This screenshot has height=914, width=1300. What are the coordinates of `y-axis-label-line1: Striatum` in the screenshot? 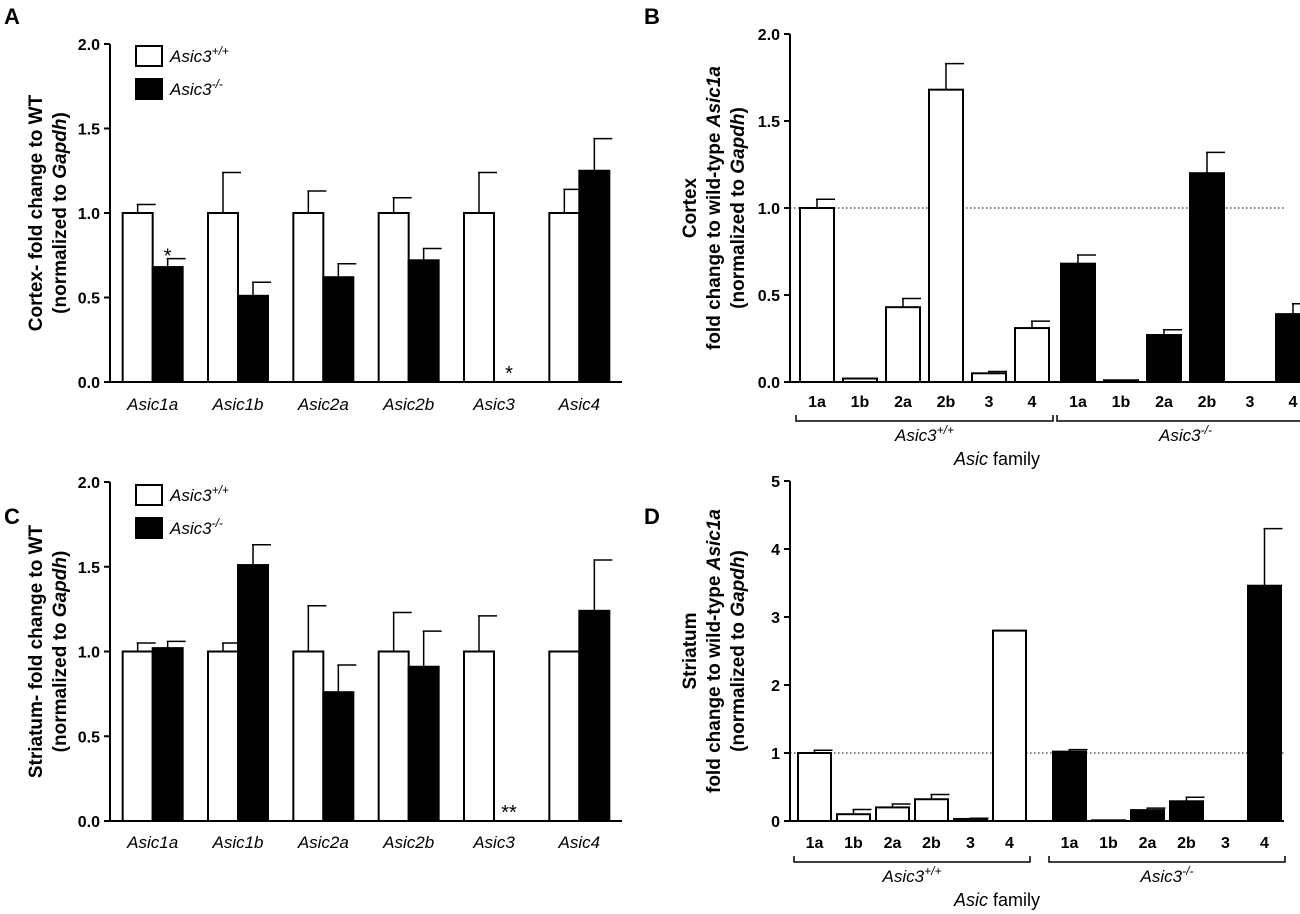 It's located at (690, 650).